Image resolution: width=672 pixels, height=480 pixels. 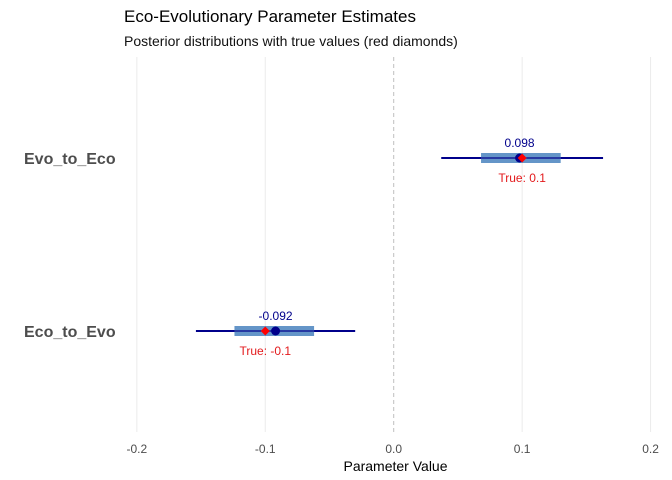 I want to click on x-tick-label: 0.2, so click(x=650, y=449).